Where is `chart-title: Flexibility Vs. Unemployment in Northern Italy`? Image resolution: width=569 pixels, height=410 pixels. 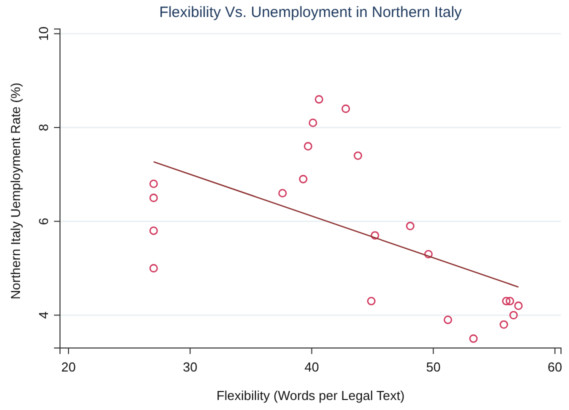 chart-title: Flexibility Vs. Unemployment in Northern Italy is located at coordinates (310, 12).